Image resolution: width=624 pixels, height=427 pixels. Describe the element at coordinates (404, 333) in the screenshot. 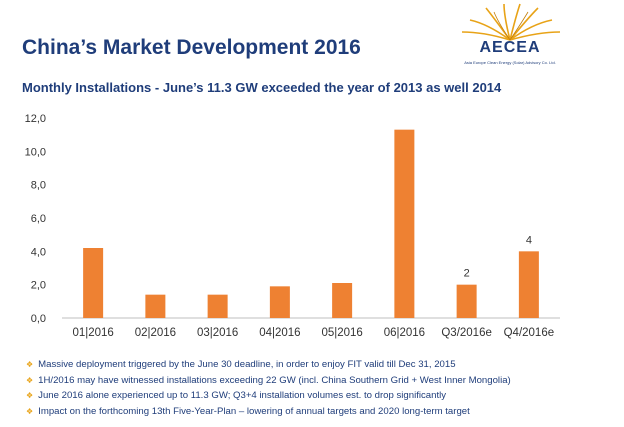

I see `x-tick-label: 06|2016` at that location.